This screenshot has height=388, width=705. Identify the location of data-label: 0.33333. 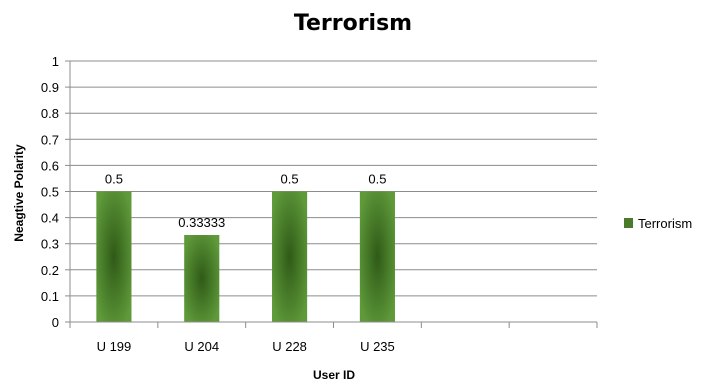
(201, 222).